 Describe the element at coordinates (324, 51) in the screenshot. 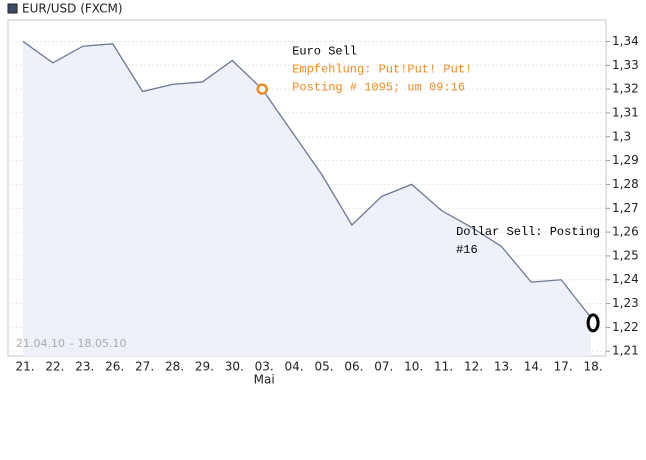

I see `annotation-text: Euro Sell` at that location.